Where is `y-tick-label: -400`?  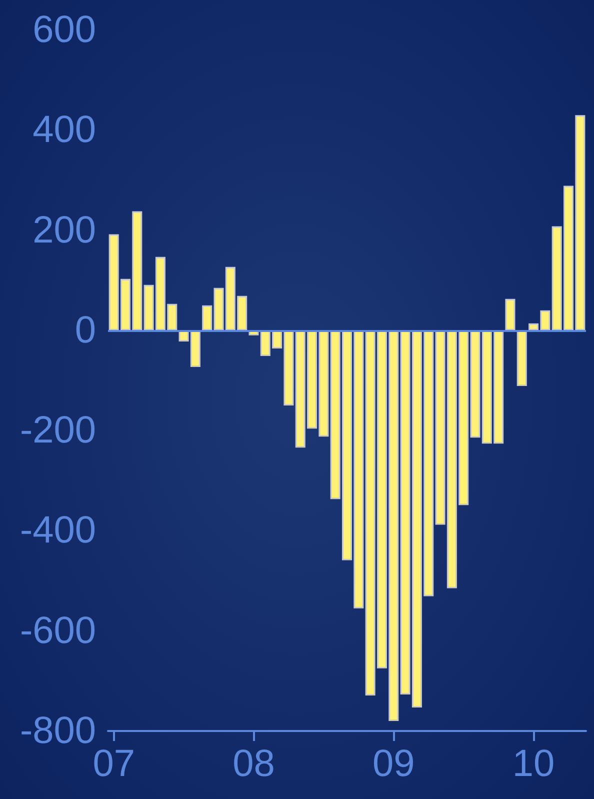 y-tick-label: -400 is located at coordinates (58, 531).